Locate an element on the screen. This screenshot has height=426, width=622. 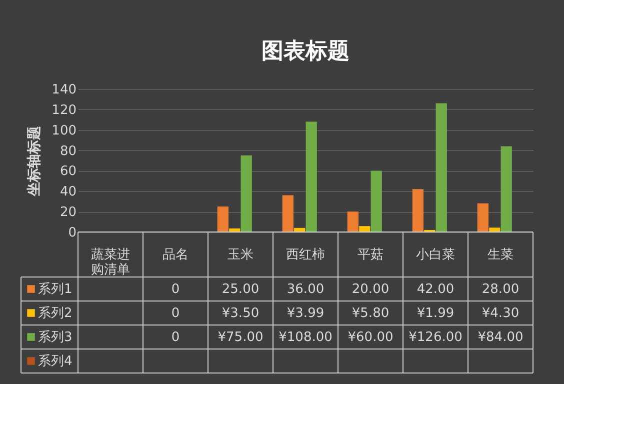
x-tick-label: 品名 is located at coordinates (175, 255).